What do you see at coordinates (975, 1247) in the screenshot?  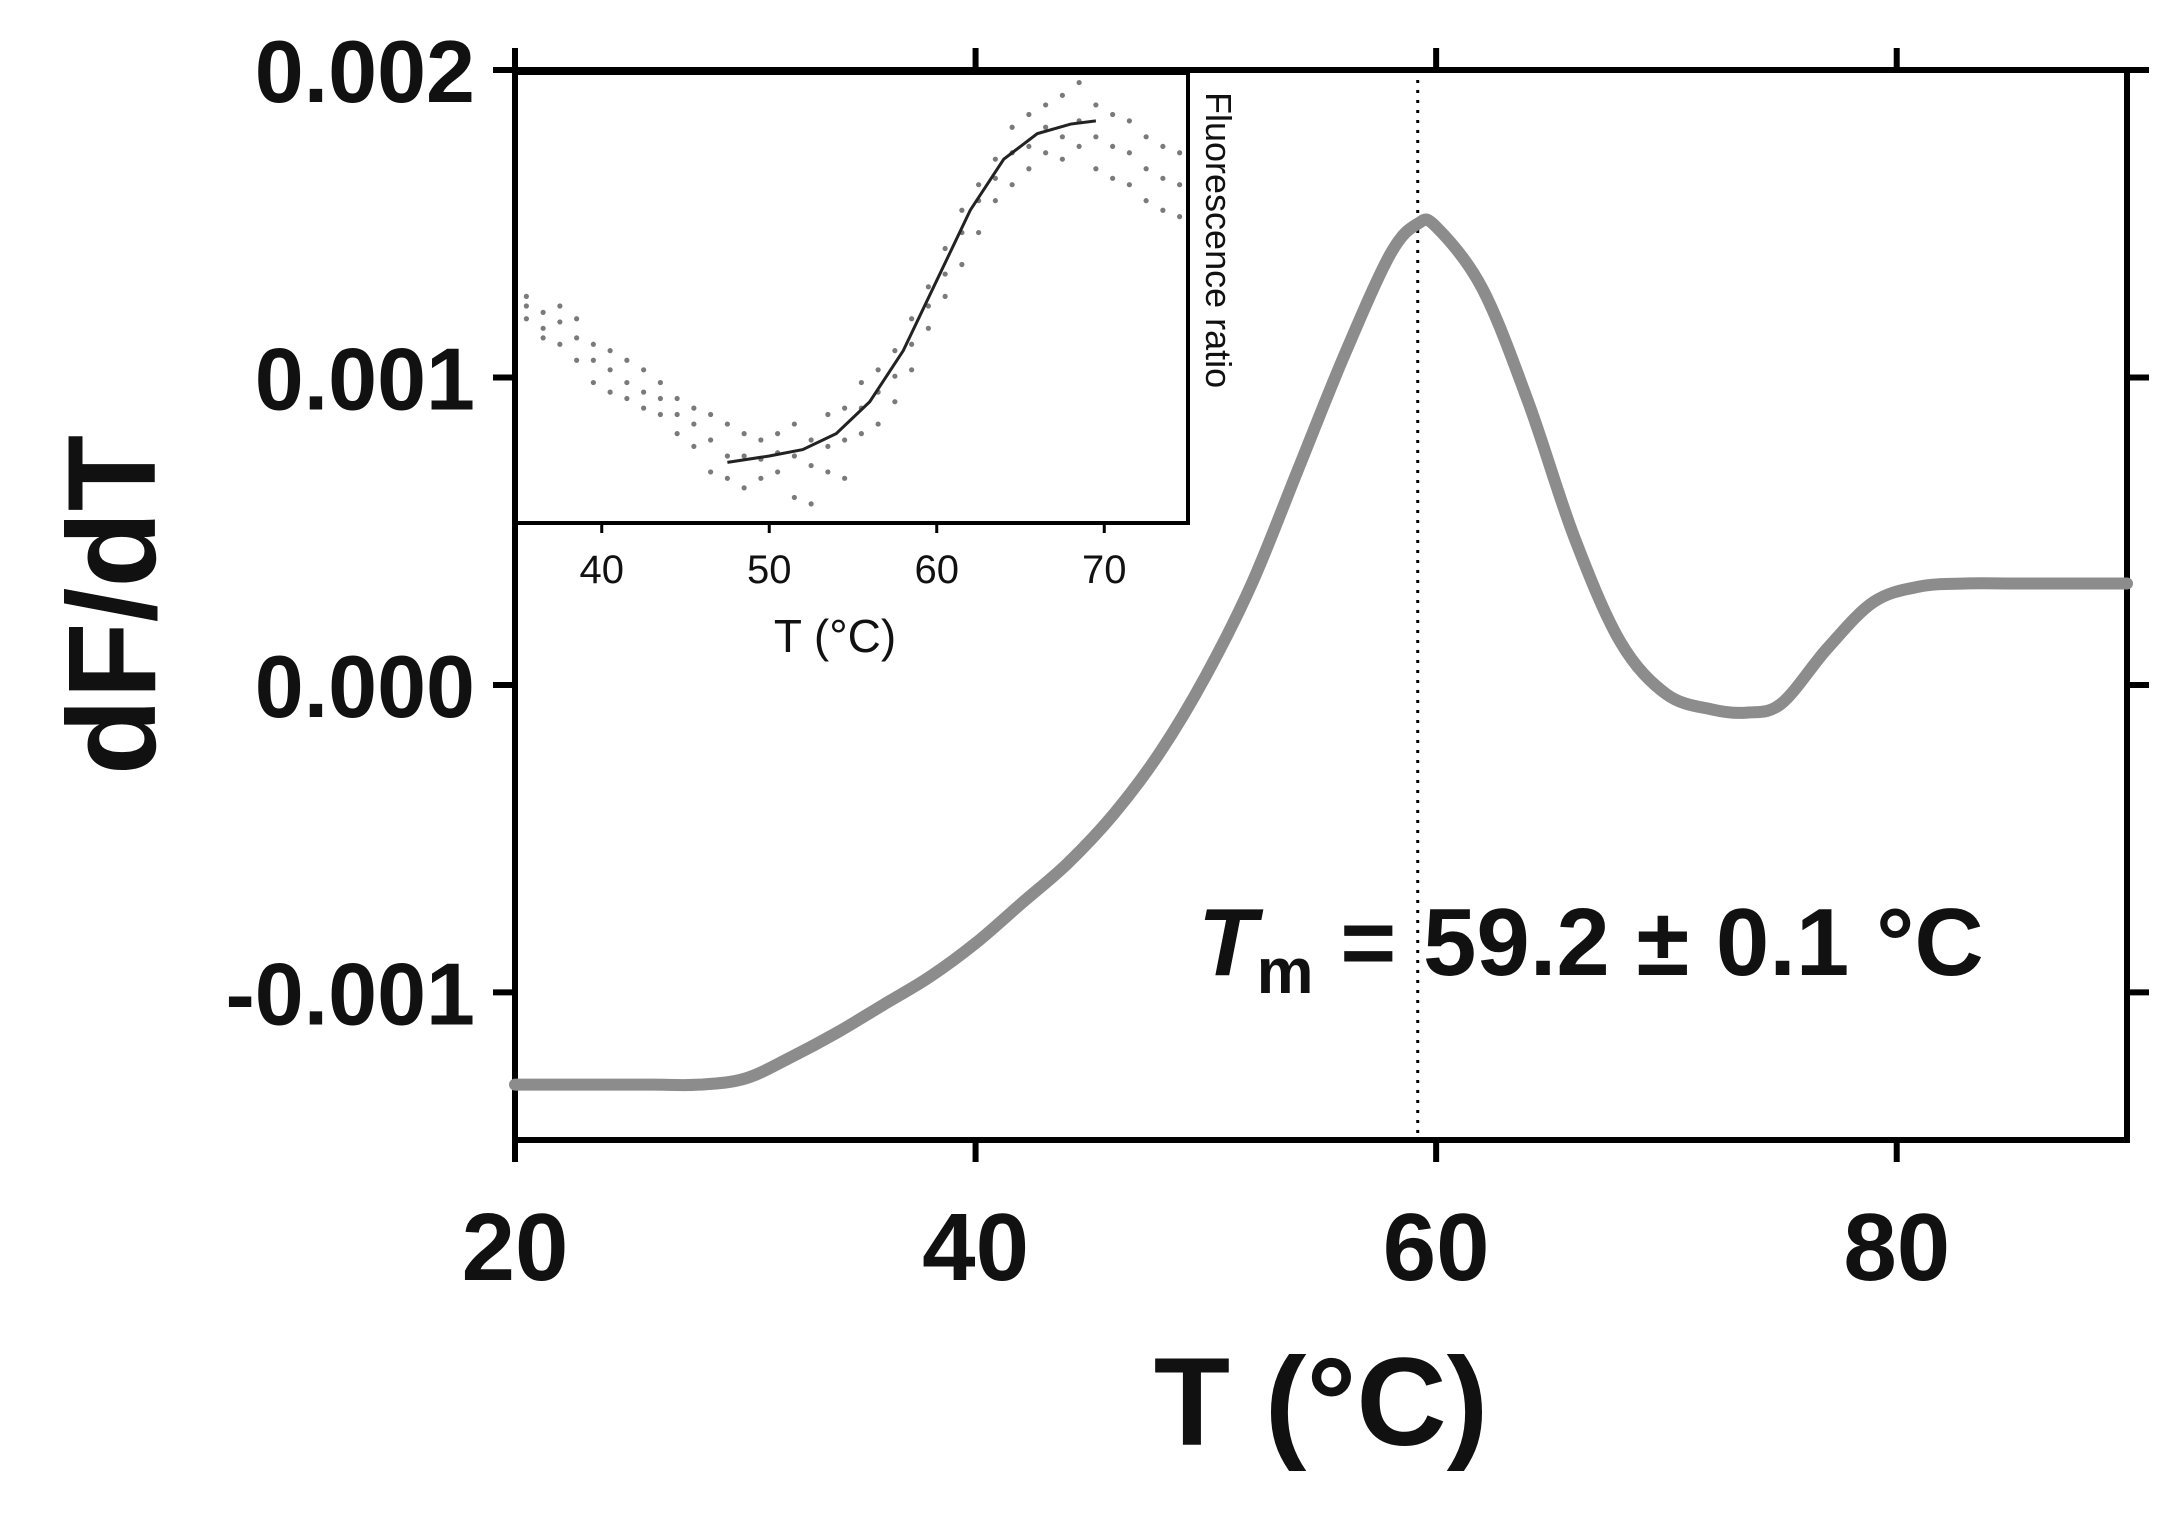 I see `x-tick-label: 40` at bounding box center [975, 1247].